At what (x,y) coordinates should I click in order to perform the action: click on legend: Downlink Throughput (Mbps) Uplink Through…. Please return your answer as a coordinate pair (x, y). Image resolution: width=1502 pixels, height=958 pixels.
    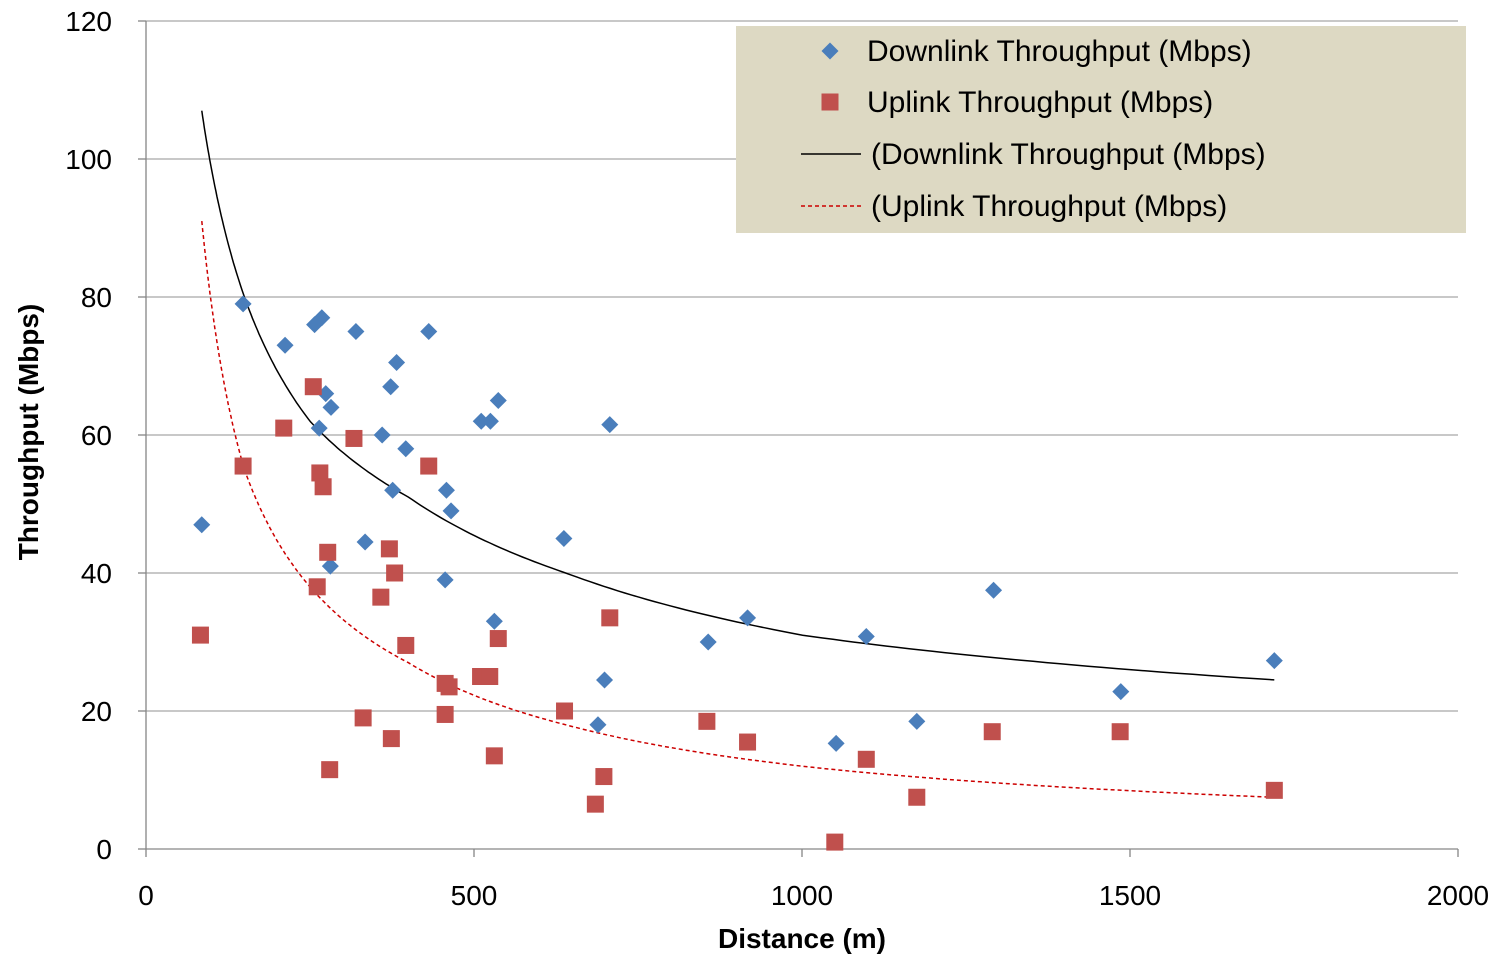
    Looking at the image, I should click on (1101, 129).